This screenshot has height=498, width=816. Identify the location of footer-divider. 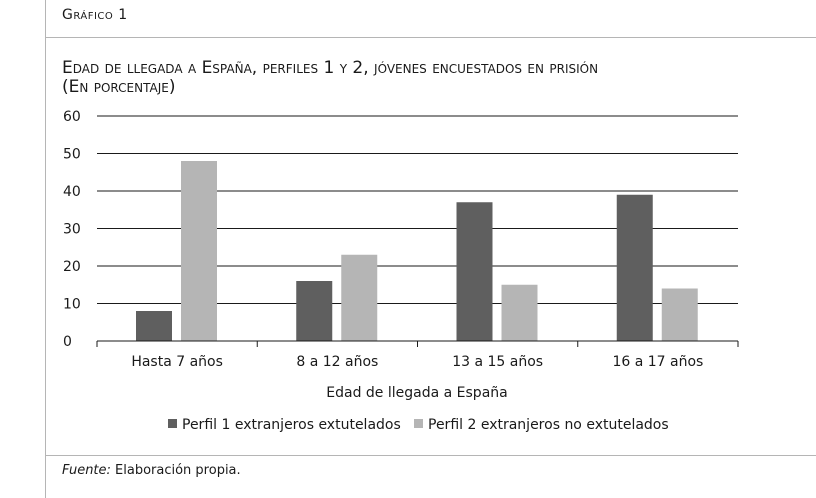
(430, 455).